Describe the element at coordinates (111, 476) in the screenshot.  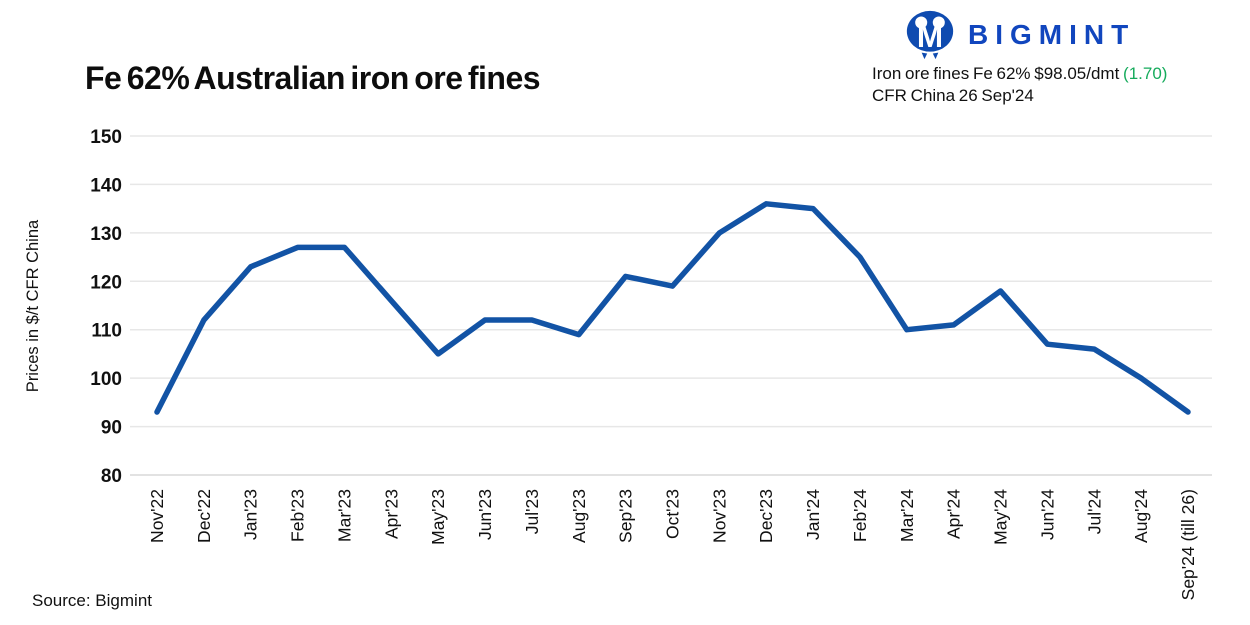
I see `y-tick-label: 80` at that location.